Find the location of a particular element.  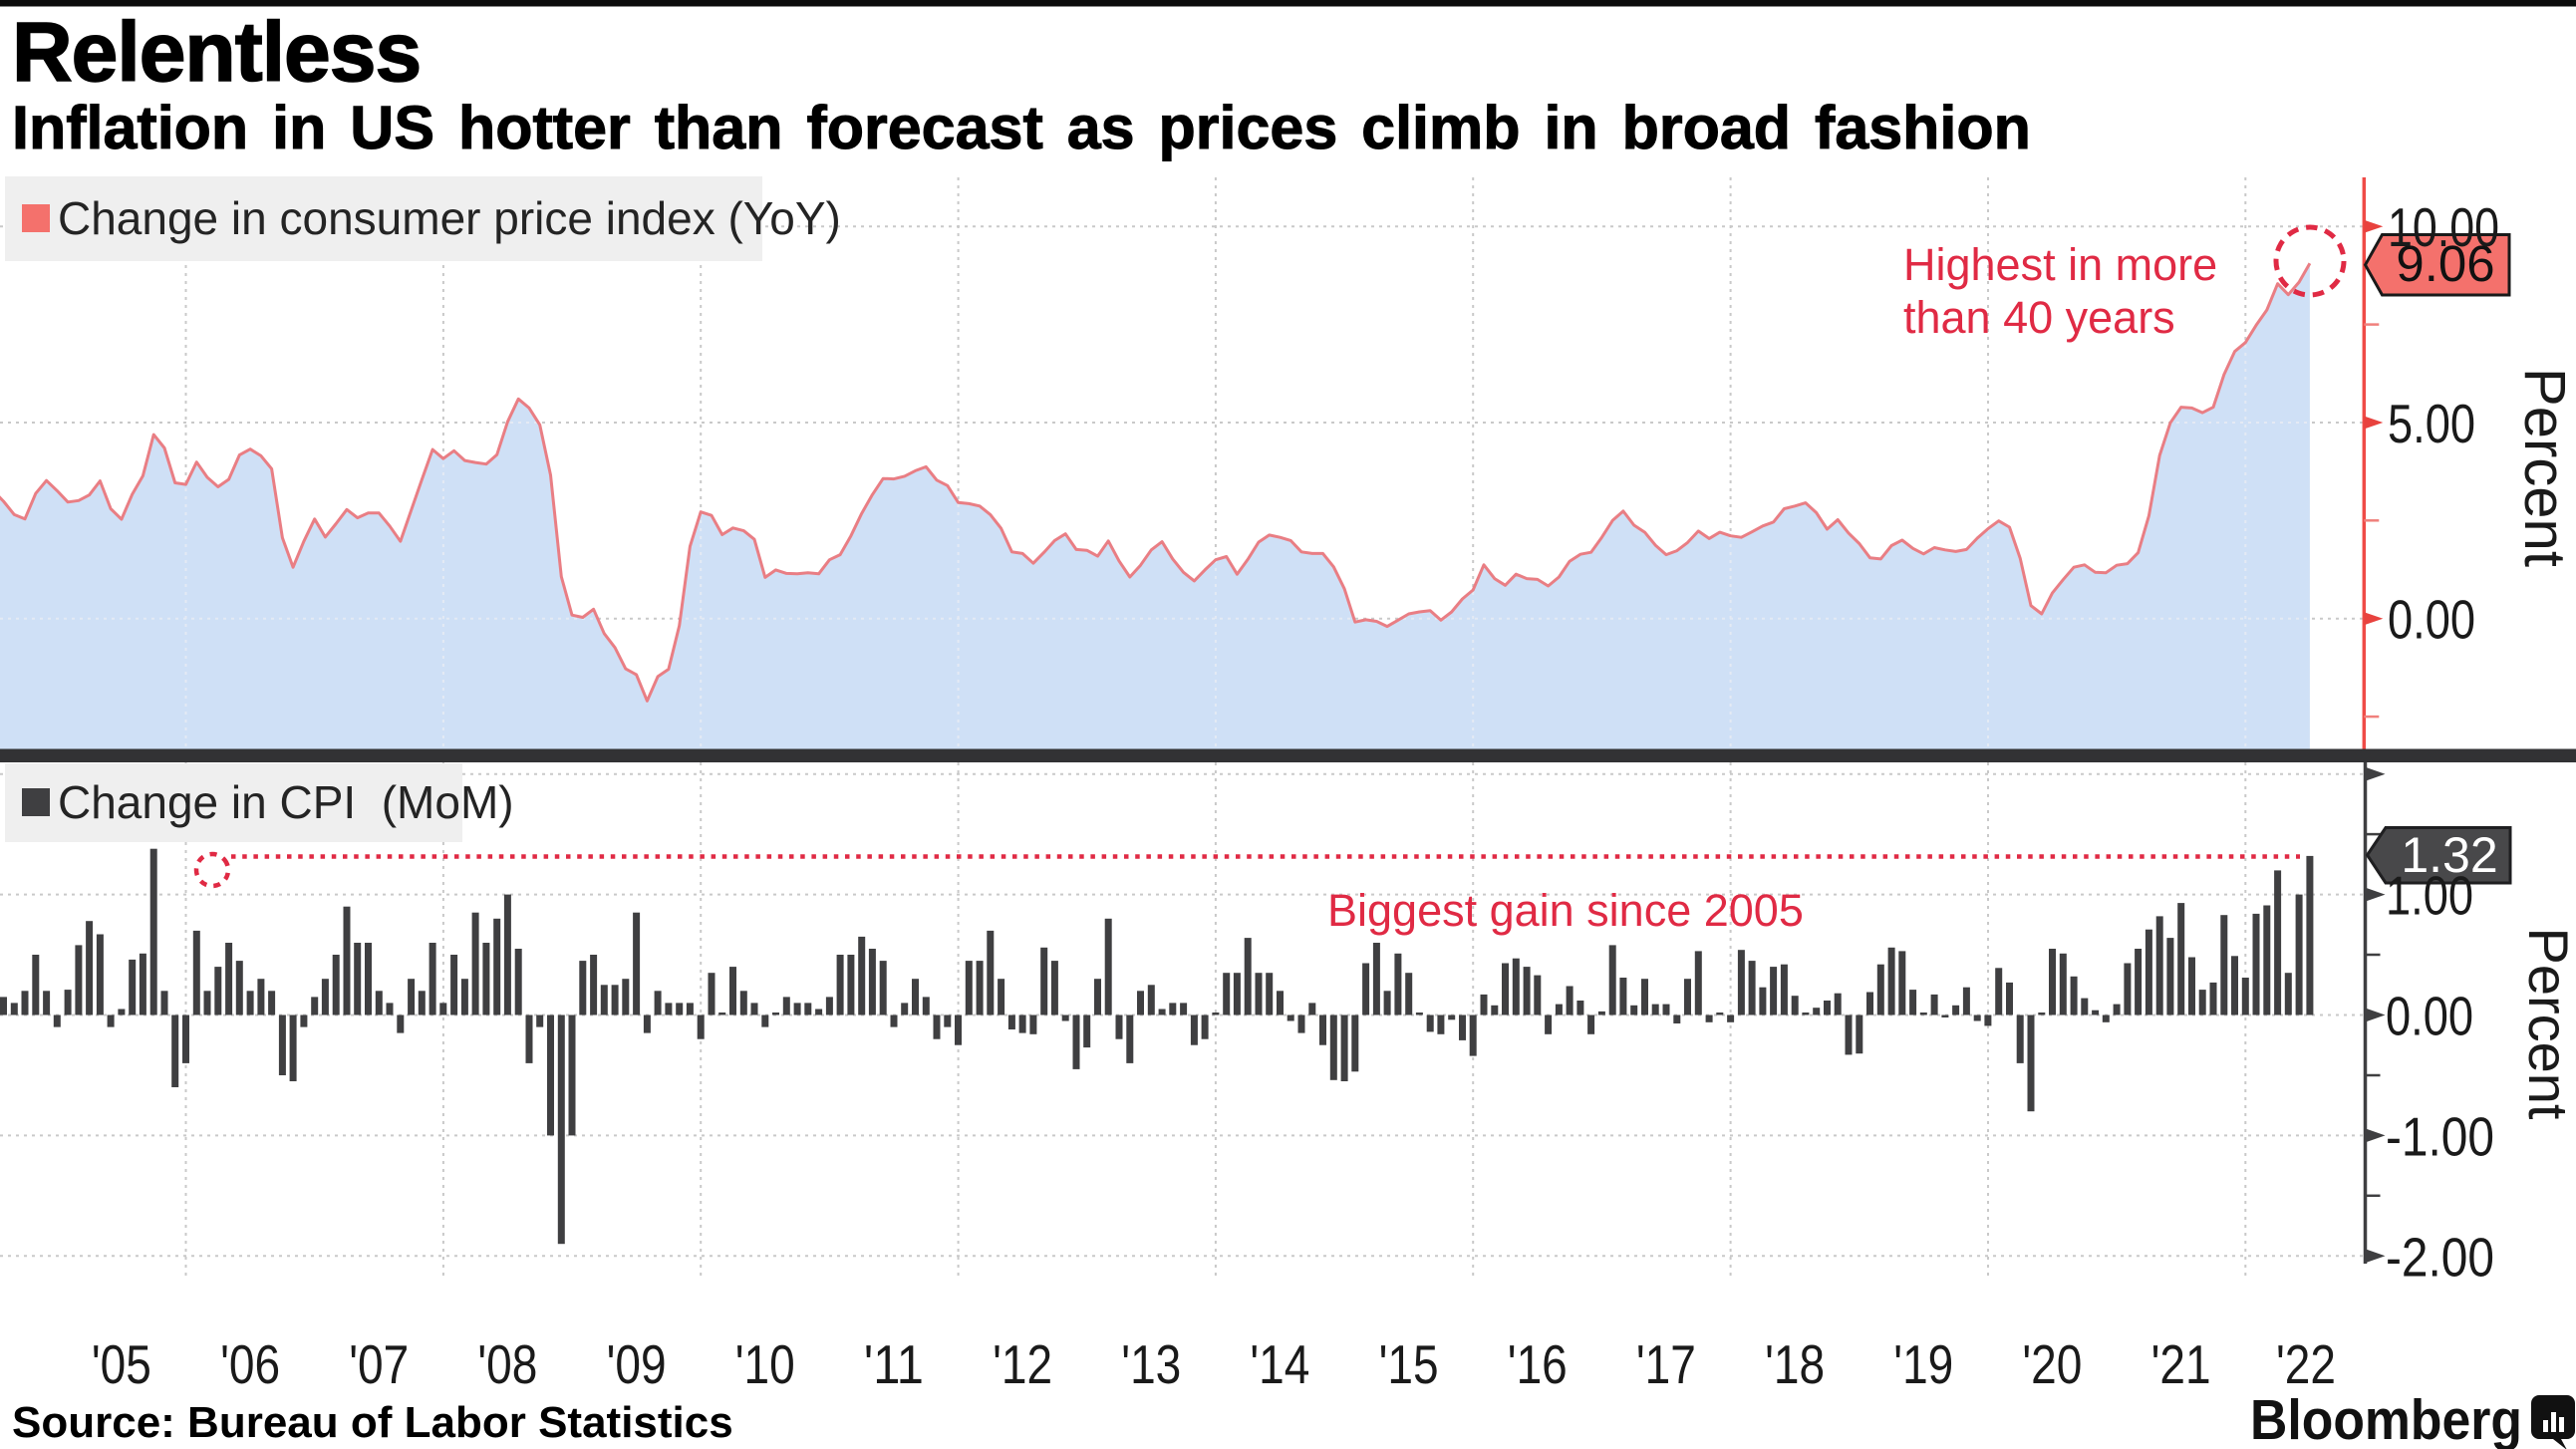

svg-text: Bloomberg is located at coordinates (2386, 1418).